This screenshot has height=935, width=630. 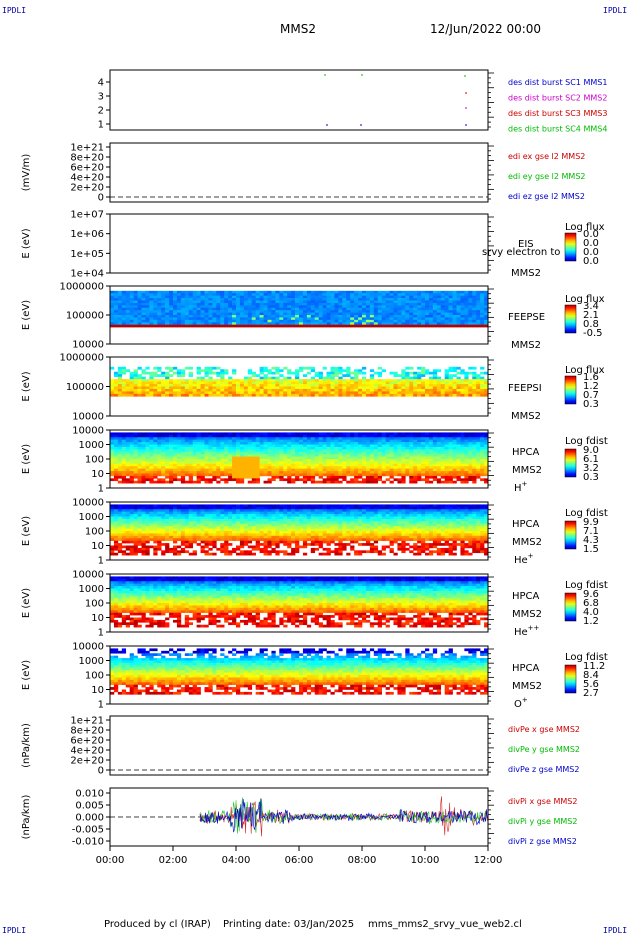 I want to click on instrument-label: HPCA, so click(x=526, y=524).